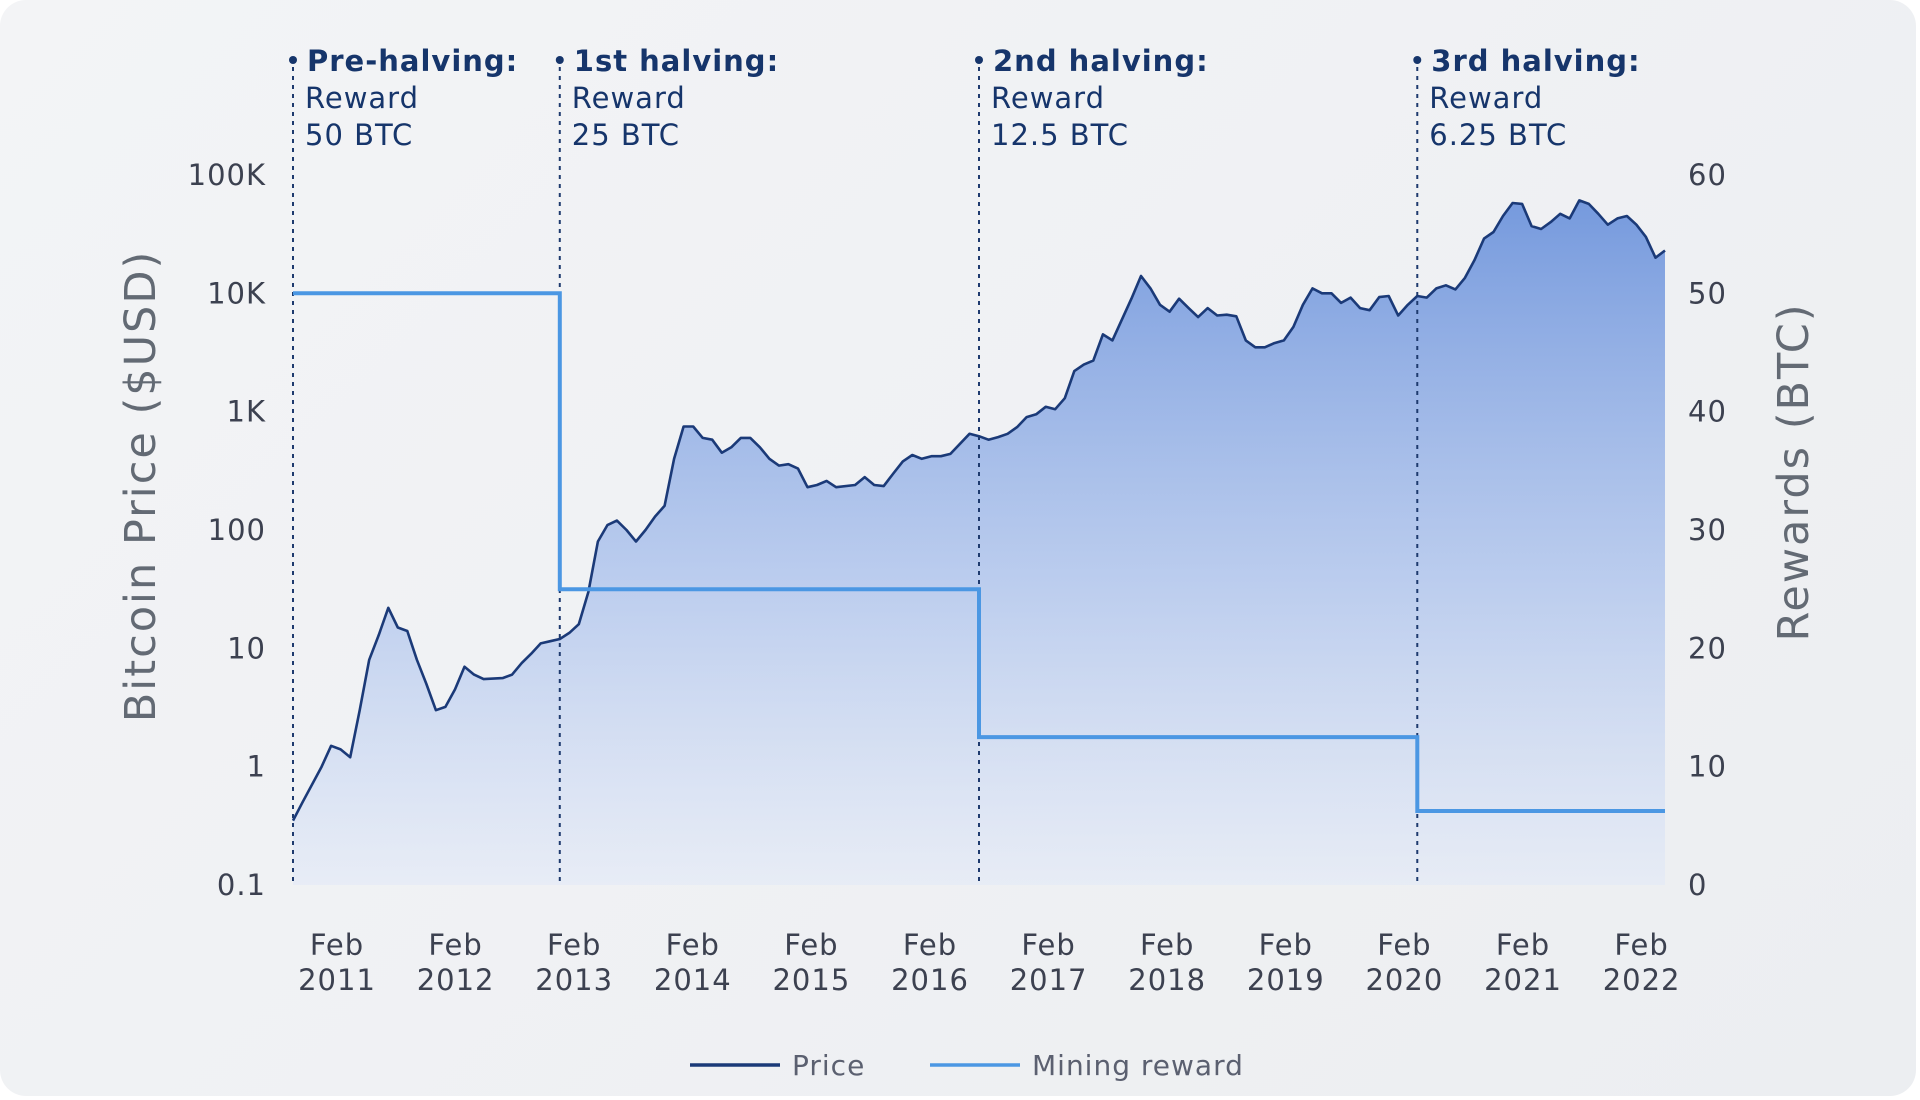 This screenshot has height=1100, width=1920. Describe the element at coordinates (676, 61) in the screenshot. I see `annotation-title: 1st halving:` at that location.